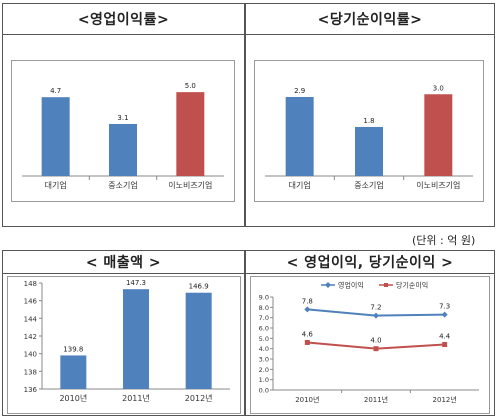 The image size is (498, 419). What do you see at coordinates (55, 91) in the screenshot?
I see `data-label: 4.7` at bounding box center [55, 91].